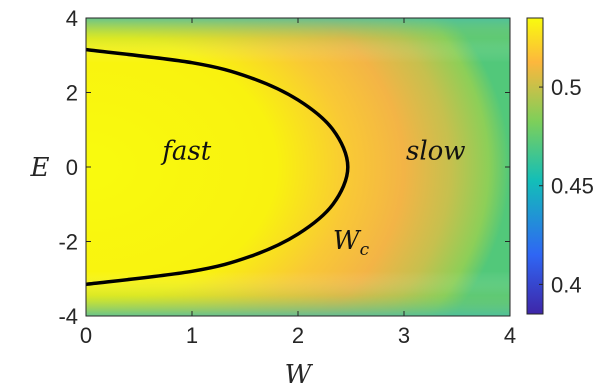 This screenshot has width=611, height=389. What do you see at coordinates (436, 152) in the screenshot?
I see `annotation-slow: slow` at bounding box center [436, 152].